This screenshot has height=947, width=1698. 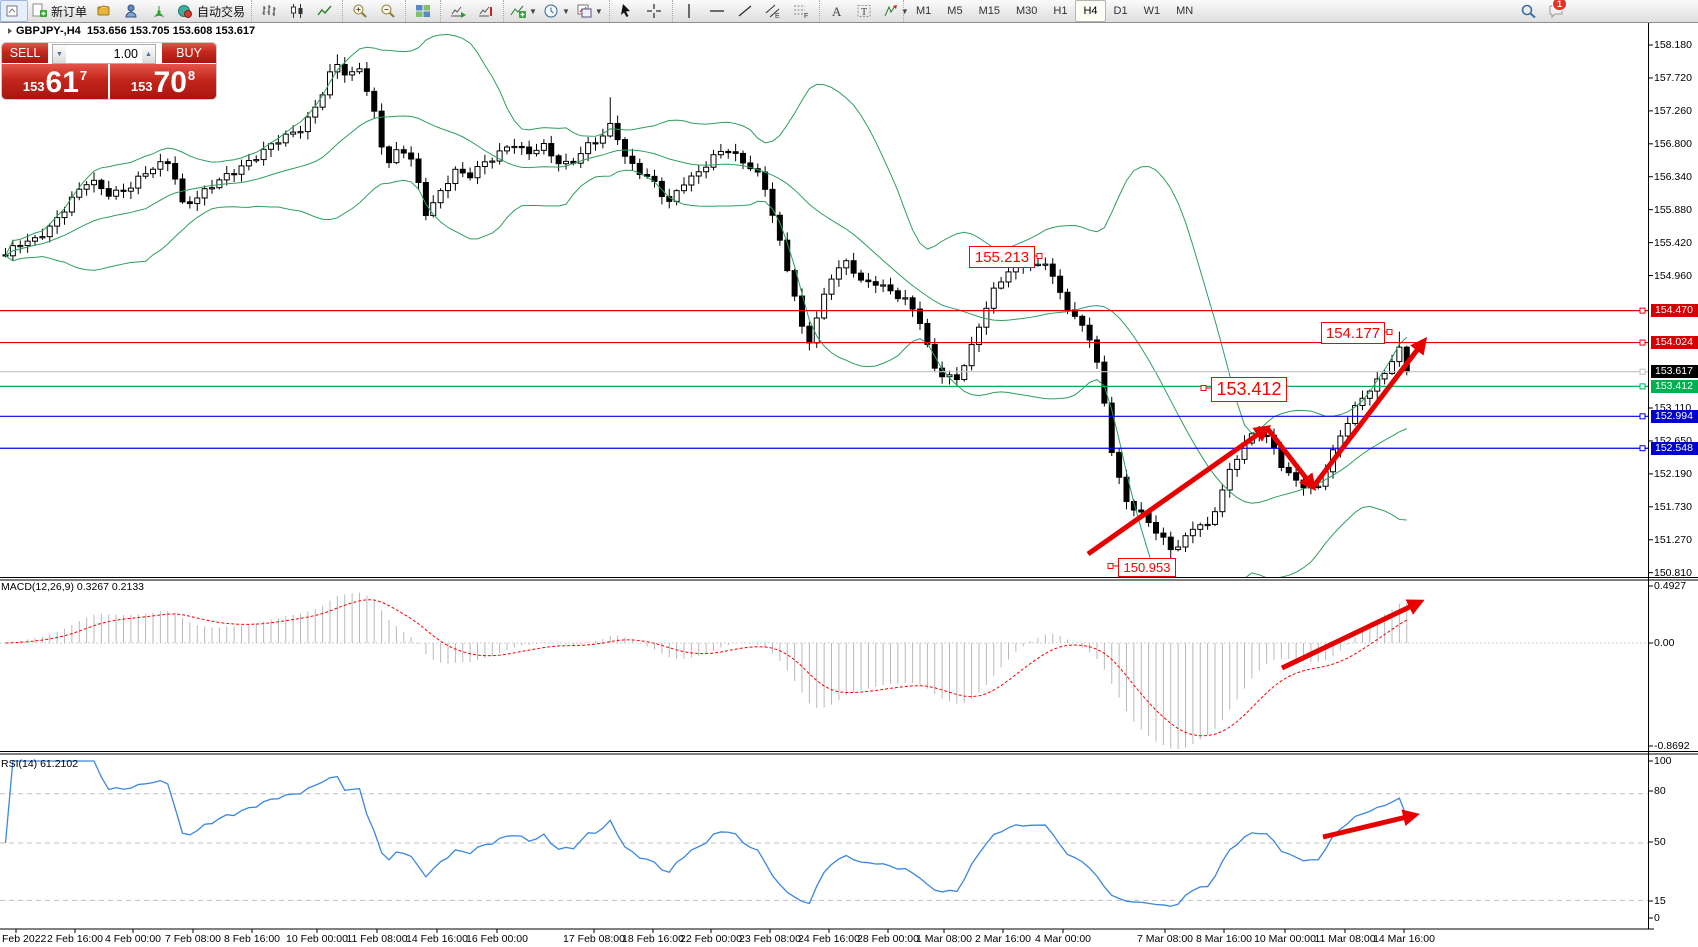 I want to click on time-label: 7 Feb 08:00, so click(x=193, y=939).